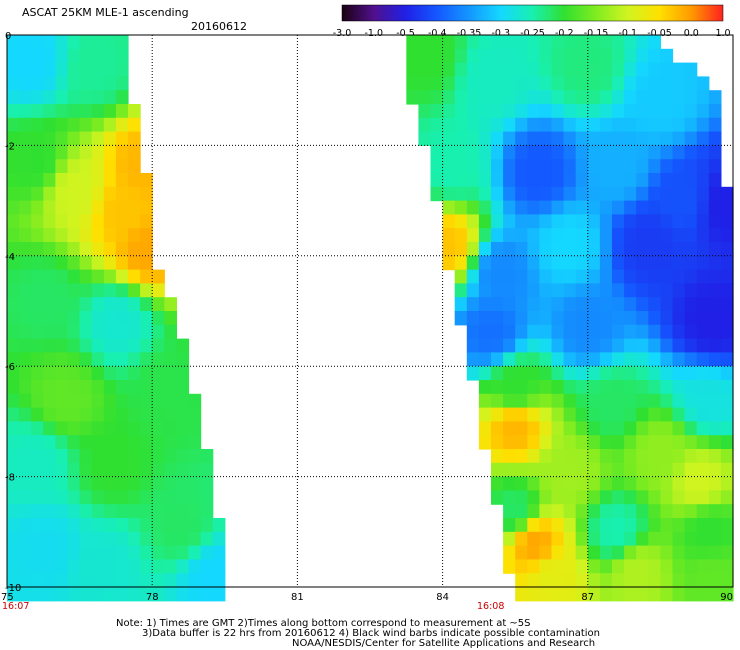 This screenshot has height=650, width=740. What do you see at coordinates (596, 33) in the screenshot?
I see `colorbar-tick-label: -0.15` at bounding box center [596, 33].